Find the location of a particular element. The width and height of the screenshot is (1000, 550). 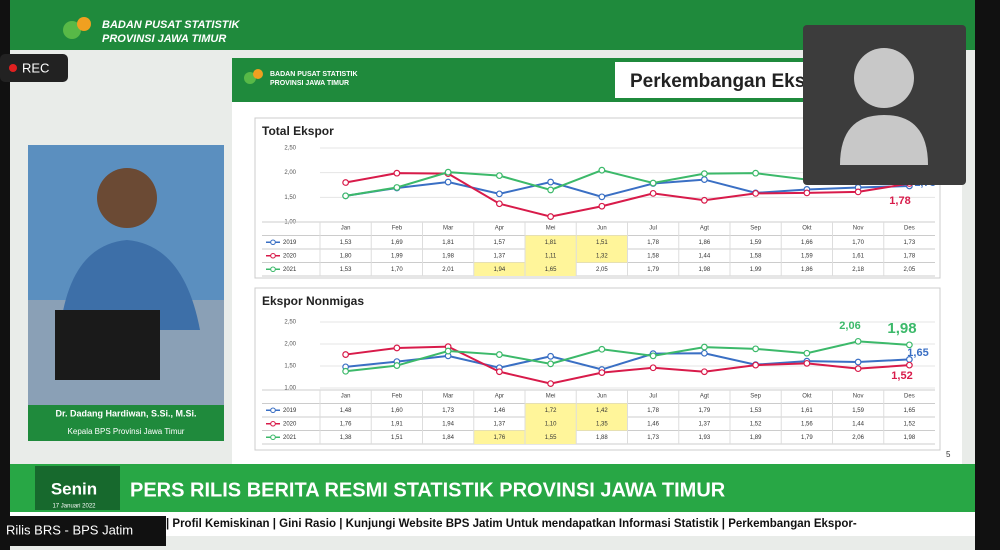

slide-region: PROVINSI JAWA TIMUR is located at coordinates (309, 83).